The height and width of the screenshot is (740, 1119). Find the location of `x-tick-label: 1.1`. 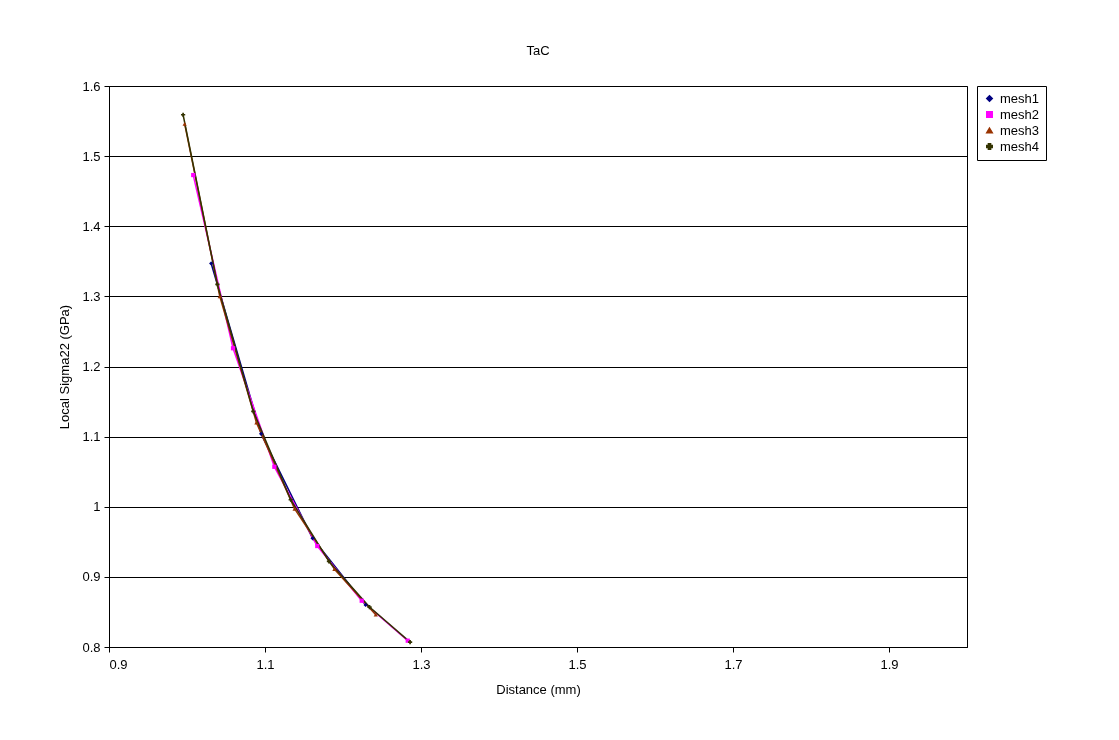

x-tick-label: 1.1 is located at coordinates (265, 664).